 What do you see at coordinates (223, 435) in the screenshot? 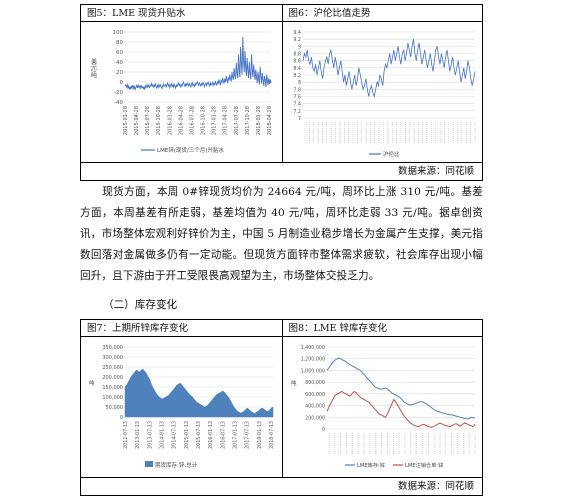
I see `fig7-xtick-label: 2016-07-13` at bounding box center [223, 435].